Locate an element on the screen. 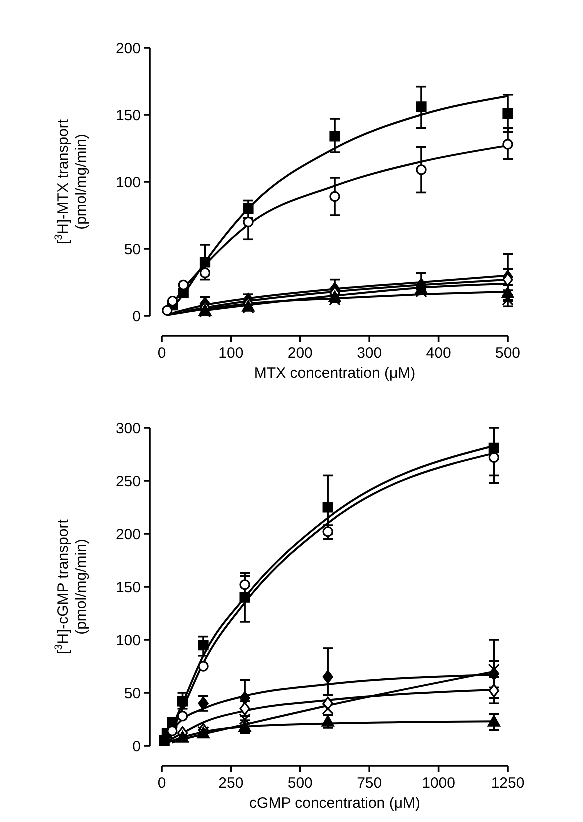 This screenshot has width=583, height=822. x-tick-label: 100 is located at coordinates (231, 353).